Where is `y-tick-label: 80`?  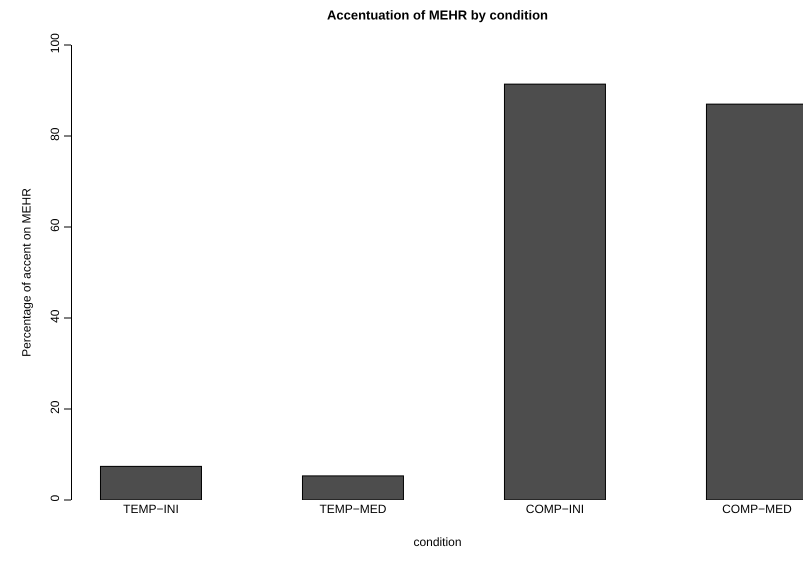
y-tick-label: 80 is located at coordinates (55, 134).